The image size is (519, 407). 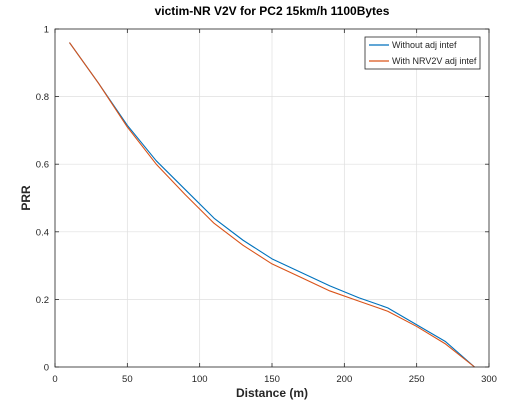 I want to click on y-axis-label: PRR, so click(x=26, y=198).